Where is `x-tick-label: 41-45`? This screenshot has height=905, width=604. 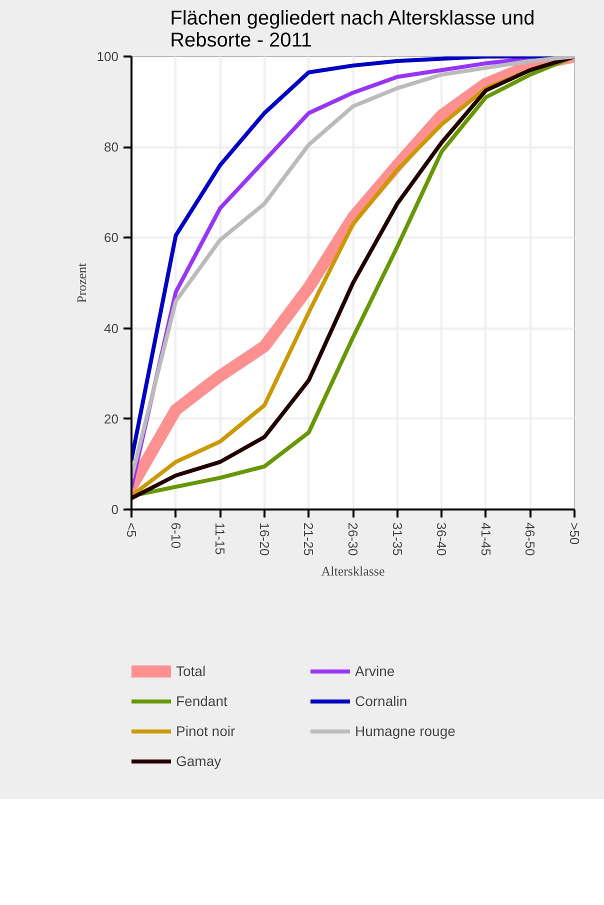
x-tick-label: 41-45 is located at coordinates (486, 539).